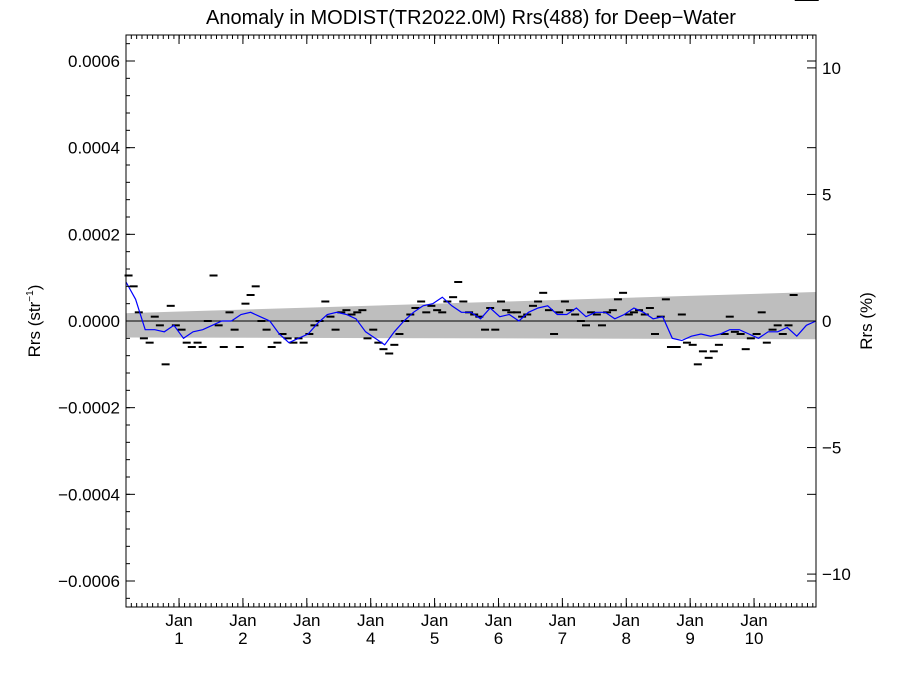 The image size is (900, 675). What do you see at coordinates (89, 408) in the screenshot?
I see `y-left-tick-label: −0.0002` at bounding box center [89, 408].